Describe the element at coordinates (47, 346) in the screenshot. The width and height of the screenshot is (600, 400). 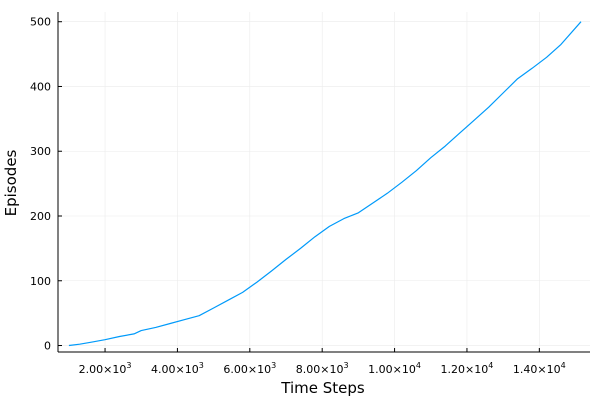
I see `y-tick-label: 0` at that location.